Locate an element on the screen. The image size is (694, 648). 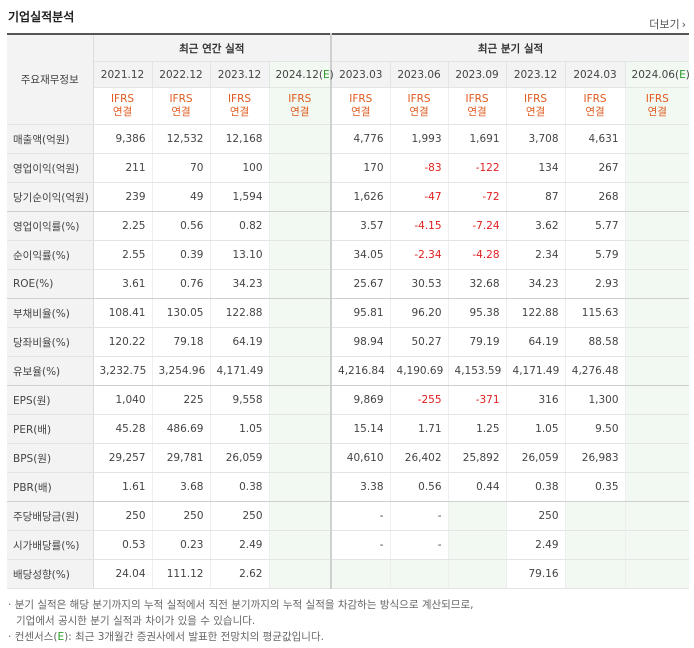
table-cell: 122.88 is located at coordinates (239, 313).